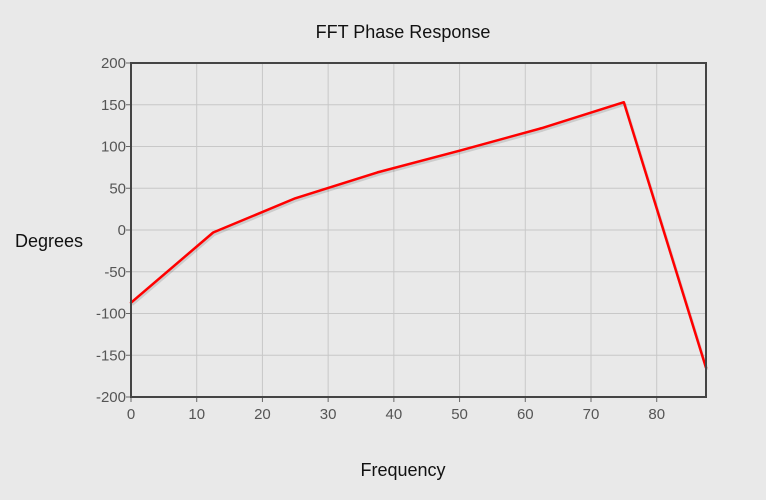 The height and width of the screenshot is (500, 766). What do you see at coordinates (403, 32) in the screenshot?
I see `chart-title: FFT Phase Response` at bounding box center [403, 32].